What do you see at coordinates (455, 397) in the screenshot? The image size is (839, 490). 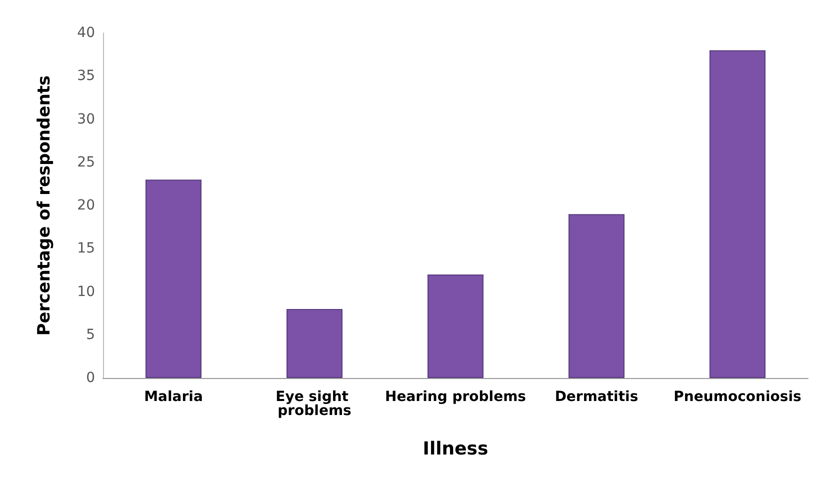 I see `x-tick-label: Hearing problems` at bounding box center [455, 397].